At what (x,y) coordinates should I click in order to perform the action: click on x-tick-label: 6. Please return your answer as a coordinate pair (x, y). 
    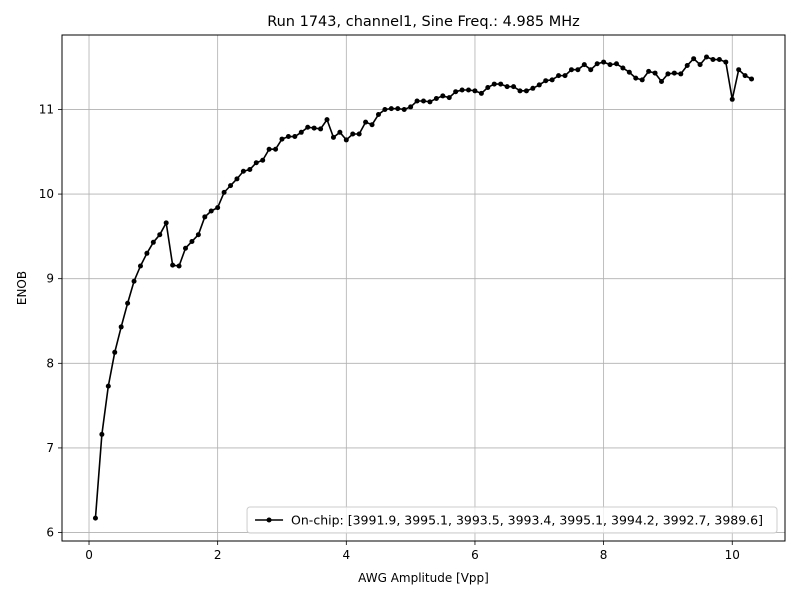
    Looking at the image, I should click on (475, 555).